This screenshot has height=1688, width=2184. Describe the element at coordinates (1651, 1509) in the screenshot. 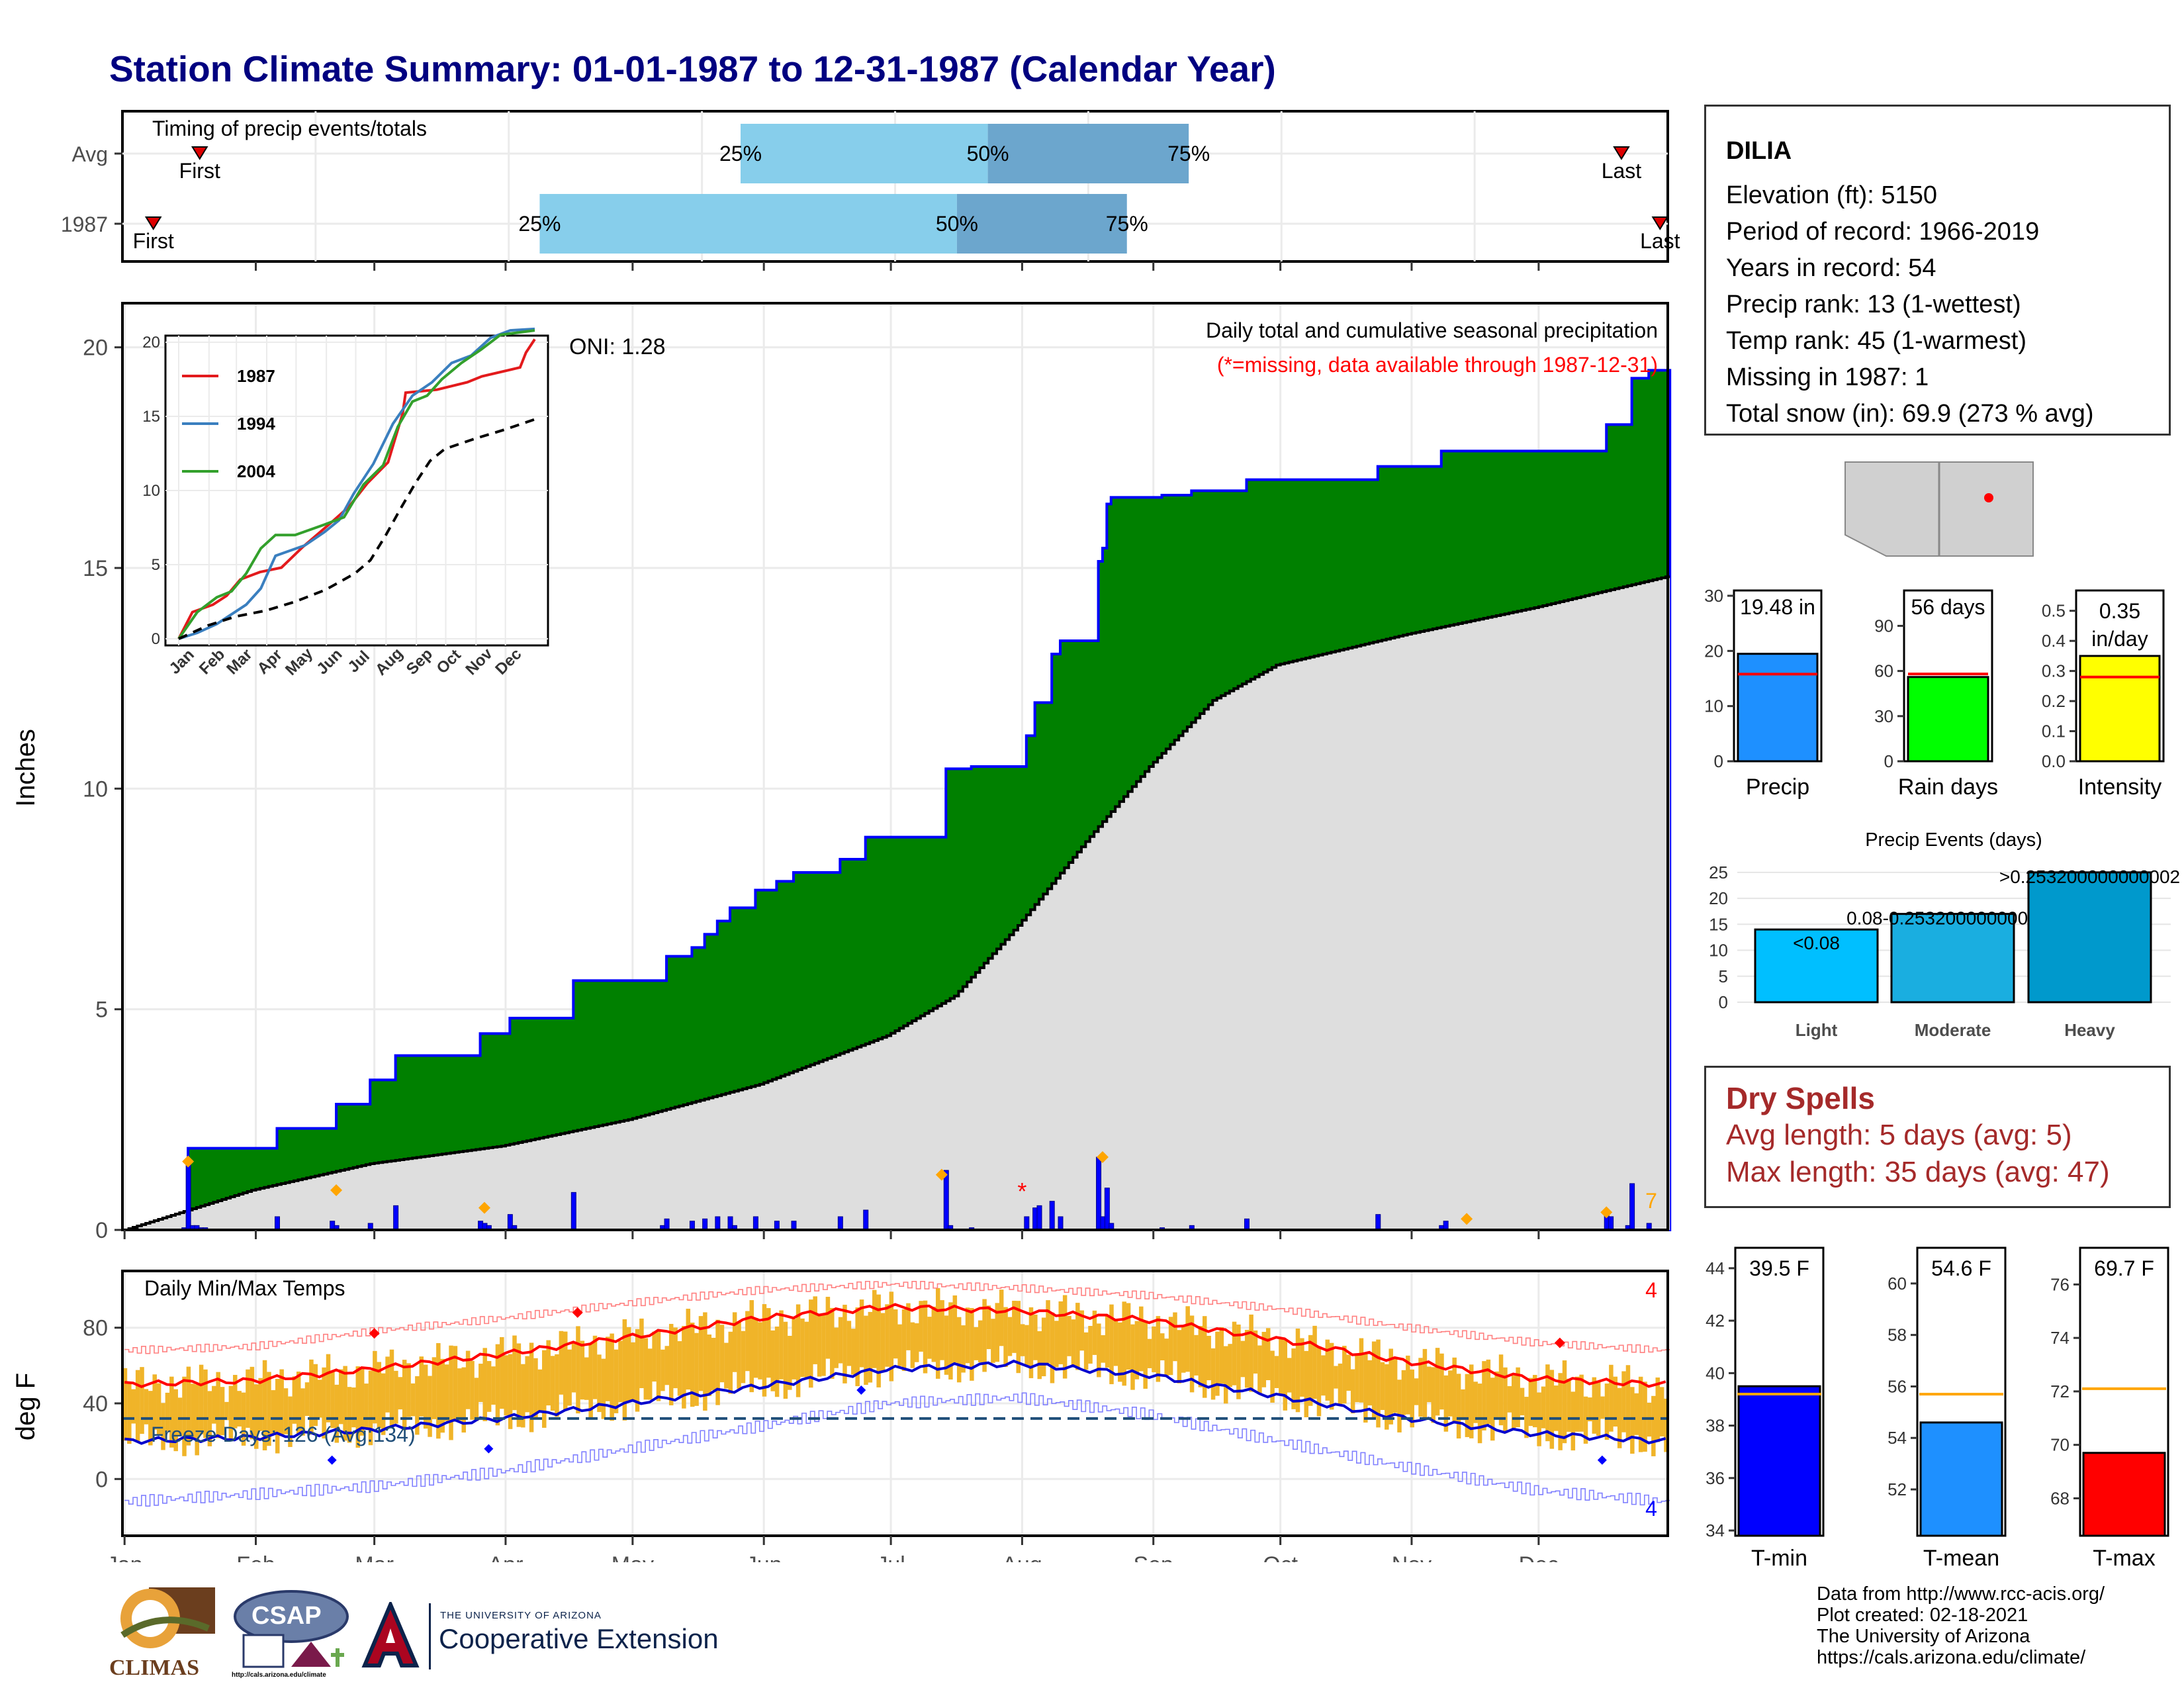

I see `temp-count-bottom: 4` at that location.